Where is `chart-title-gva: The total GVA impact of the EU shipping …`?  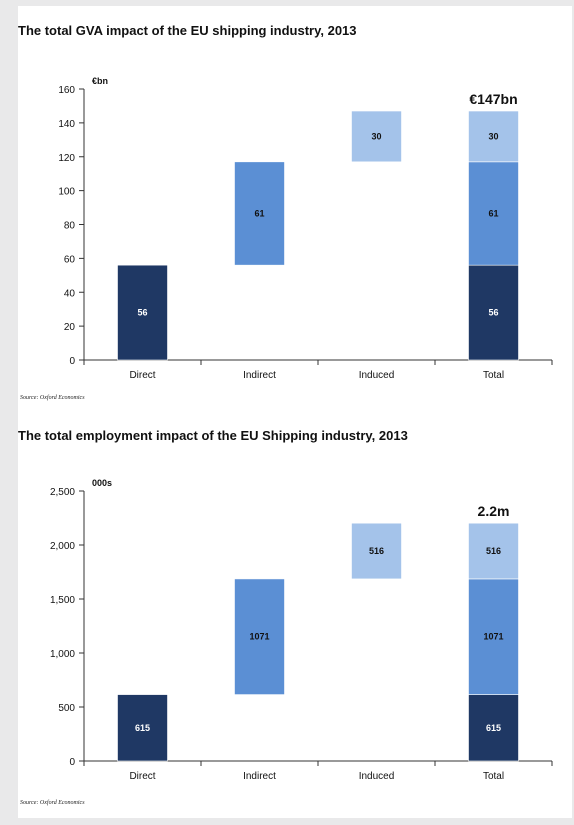 chart-title-gva: The total GVA impact of the EU shipping … is located at coordinates (187, 30).